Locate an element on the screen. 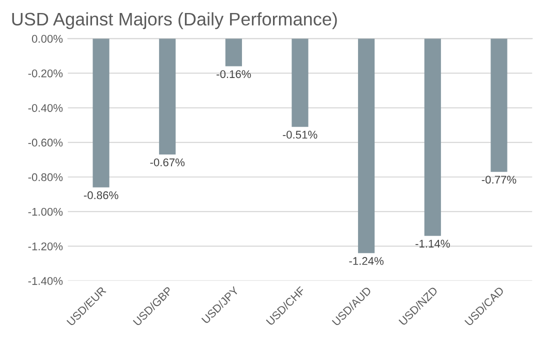  data-label: -0.51% is located at coordinates (300, 134).